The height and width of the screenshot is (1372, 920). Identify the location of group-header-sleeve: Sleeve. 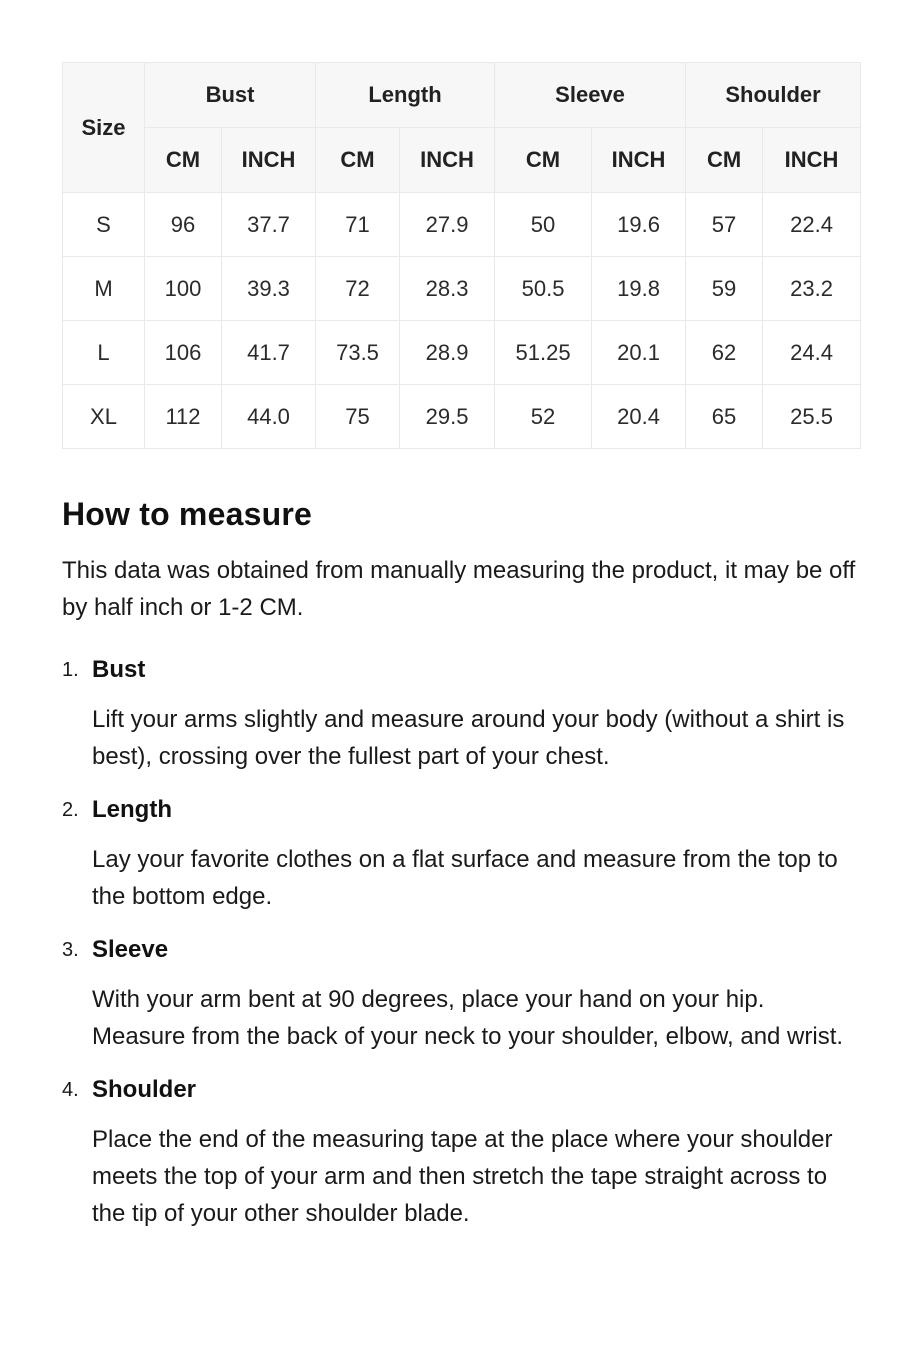
(590, 95).